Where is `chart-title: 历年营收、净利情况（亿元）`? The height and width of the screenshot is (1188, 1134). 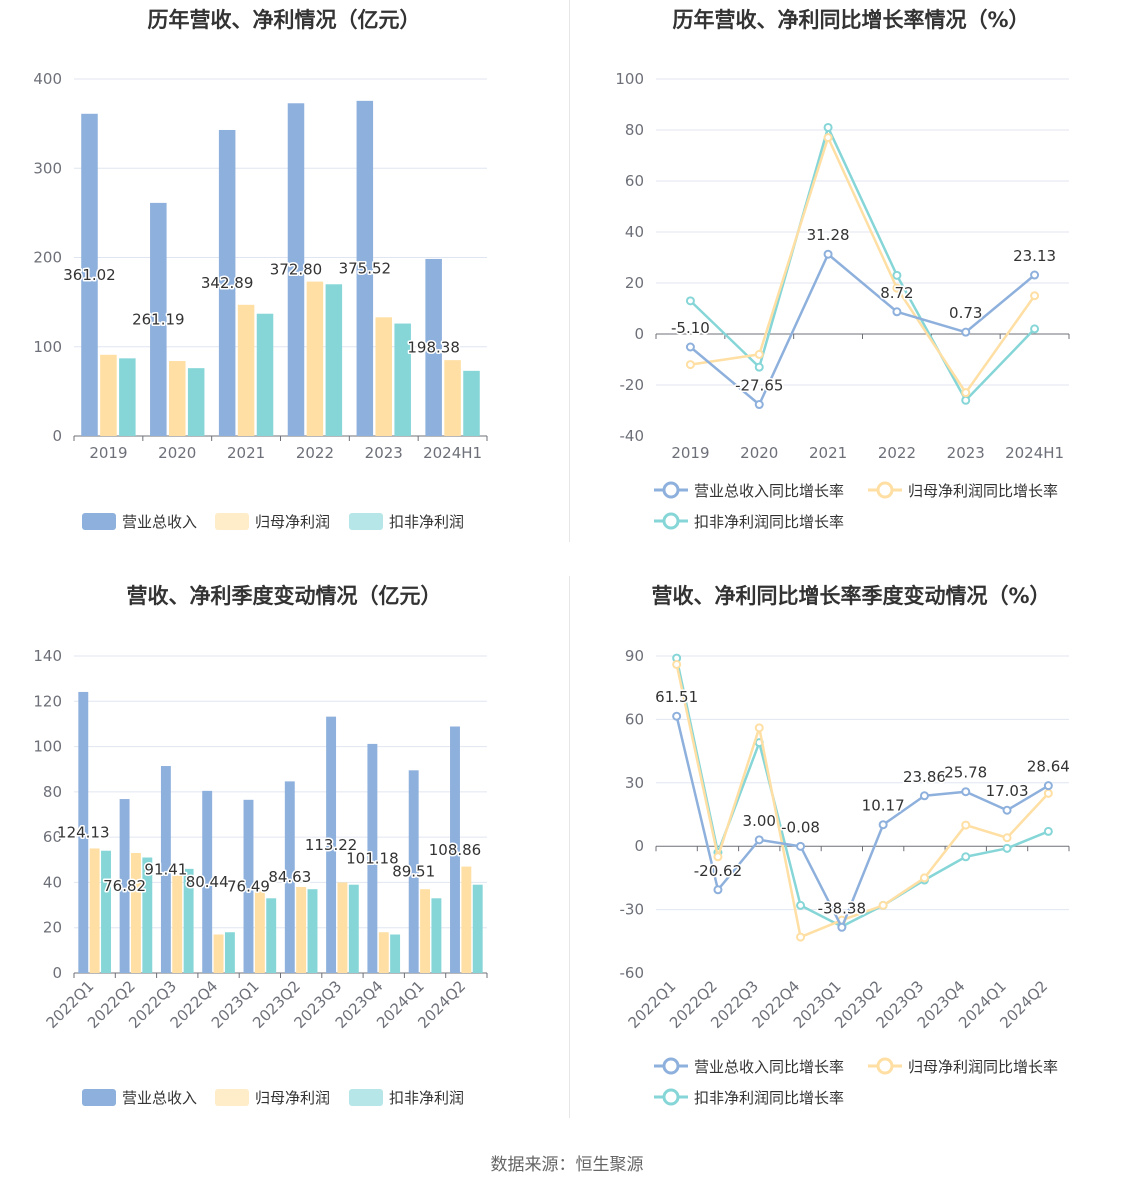 chart-title: 历年营收、净利情况（亿元） is located at coordinates (284, 20).